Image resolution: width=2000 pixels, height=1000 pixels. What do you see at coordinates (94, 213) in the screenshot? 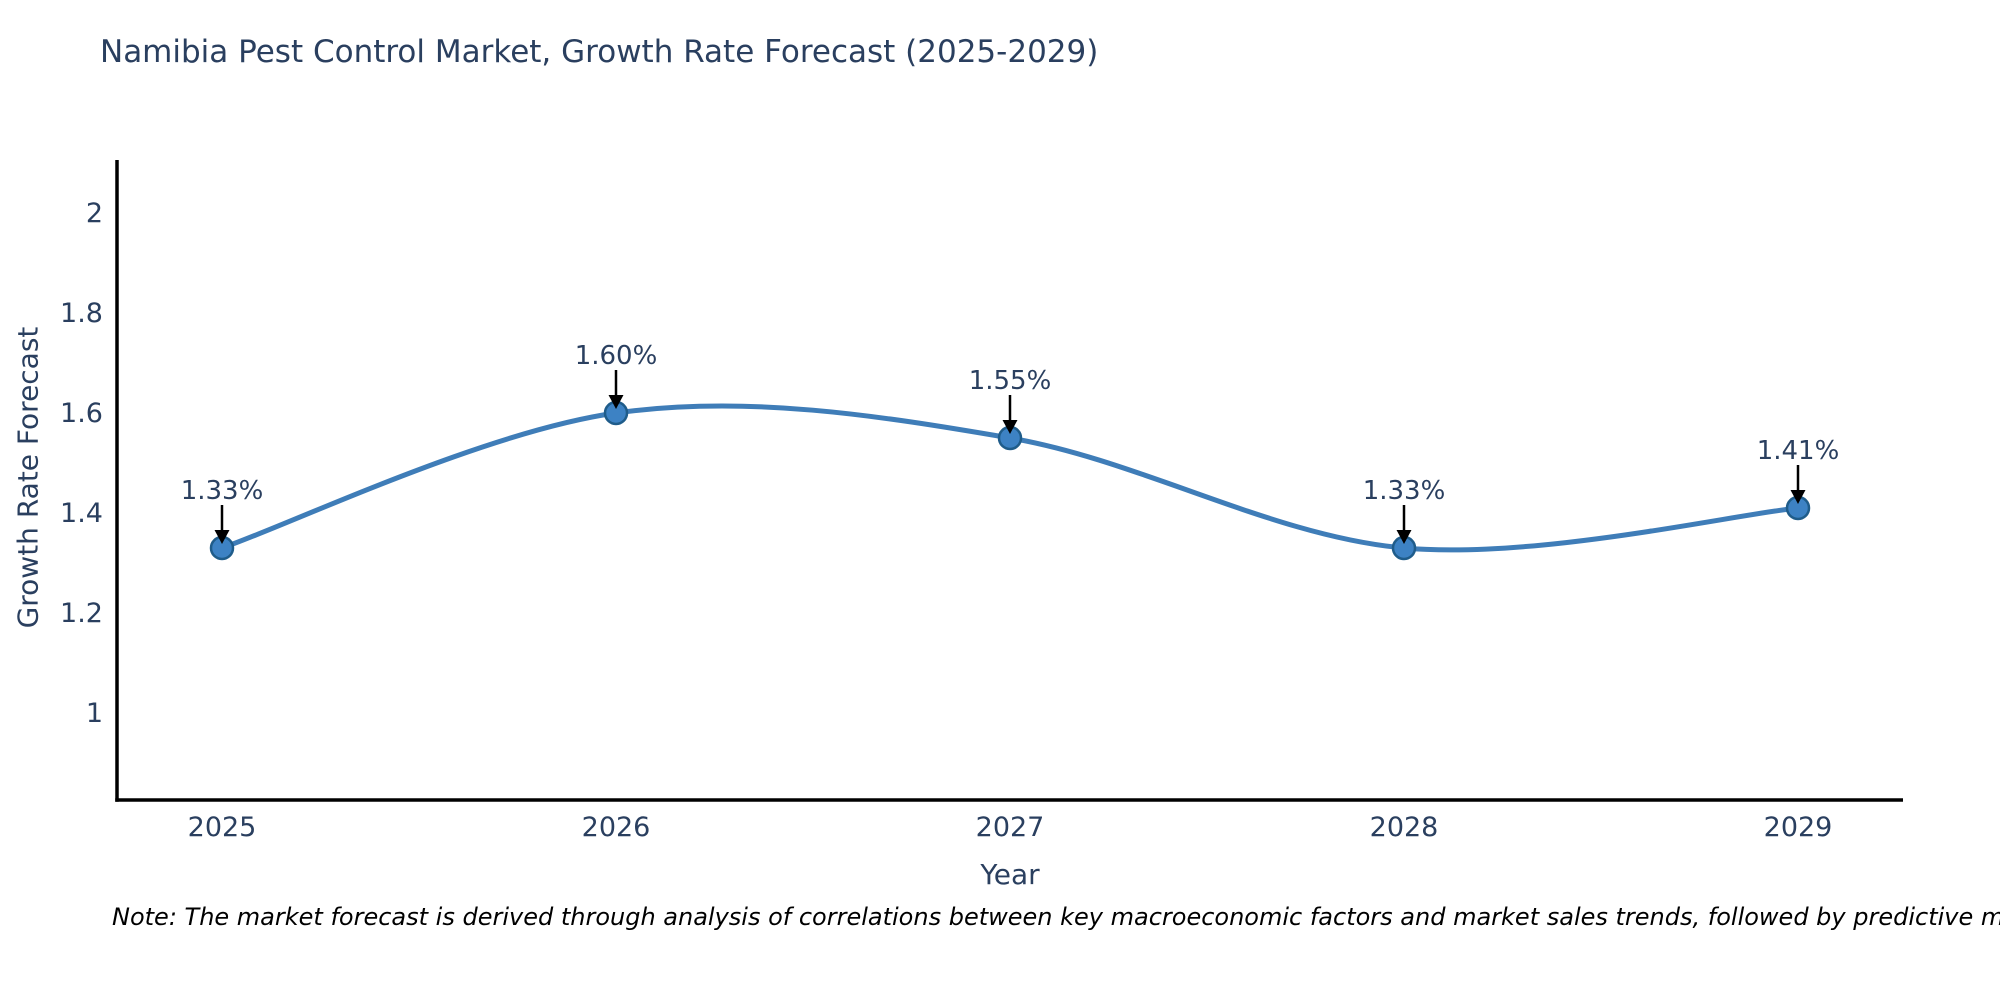
I see `y-axis-tick-label: 2` at bounding box center [94, 213].